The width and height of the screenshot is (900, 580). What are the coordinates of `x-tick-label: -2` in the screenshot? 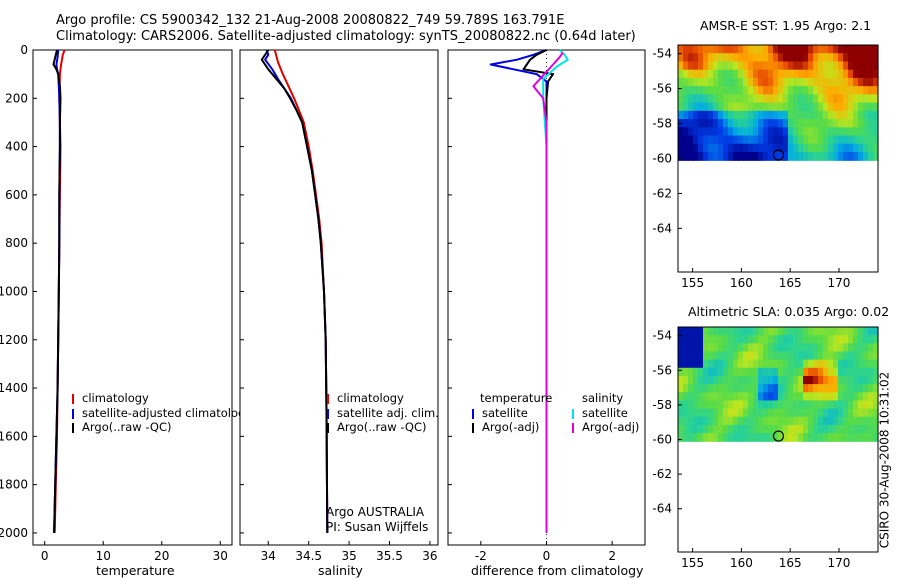 It's located at (481, 556).